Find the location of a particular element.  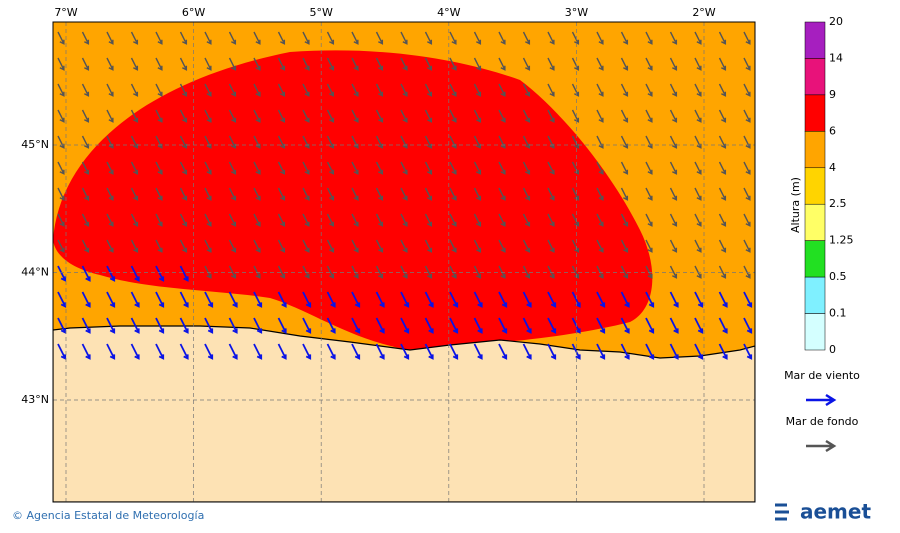

colorbar-tick: 14 is located at coordinates (836, 57).